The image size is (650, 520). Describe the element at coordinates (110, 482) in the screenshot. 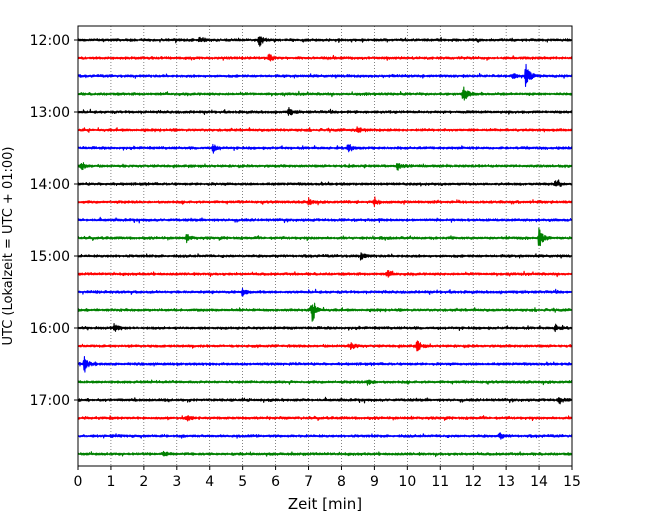

I see `x-tick-label: 1` at that location.